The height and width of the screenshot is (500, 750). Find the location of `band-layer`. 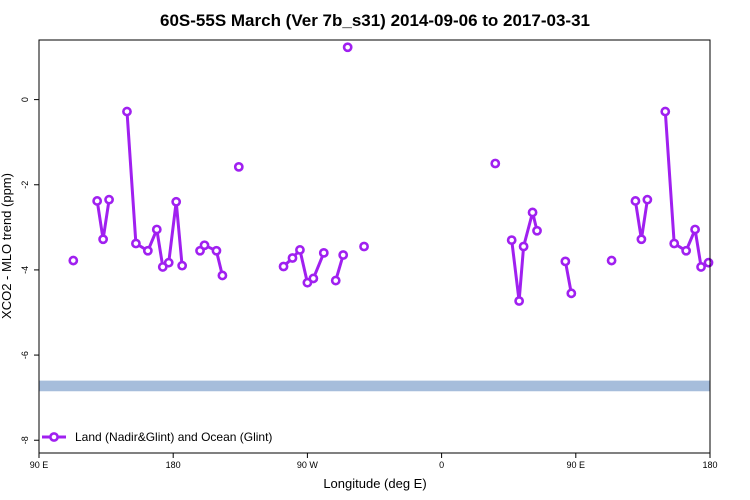

band-layer is located at coordinates (374, 386).